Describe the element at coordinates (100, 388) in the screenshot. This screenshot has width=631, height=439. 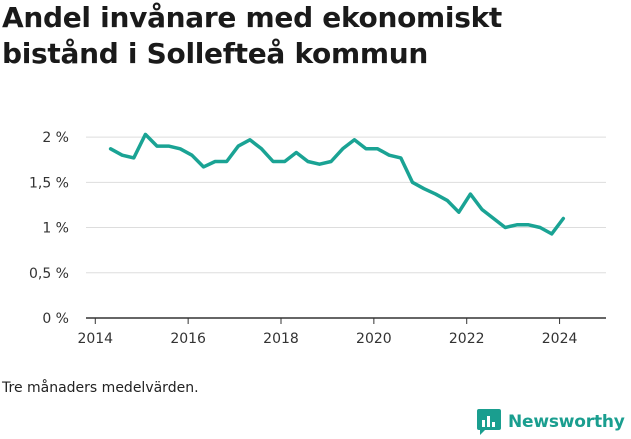
I see `chart-note: Tre månaders medelvärden.` at that location.